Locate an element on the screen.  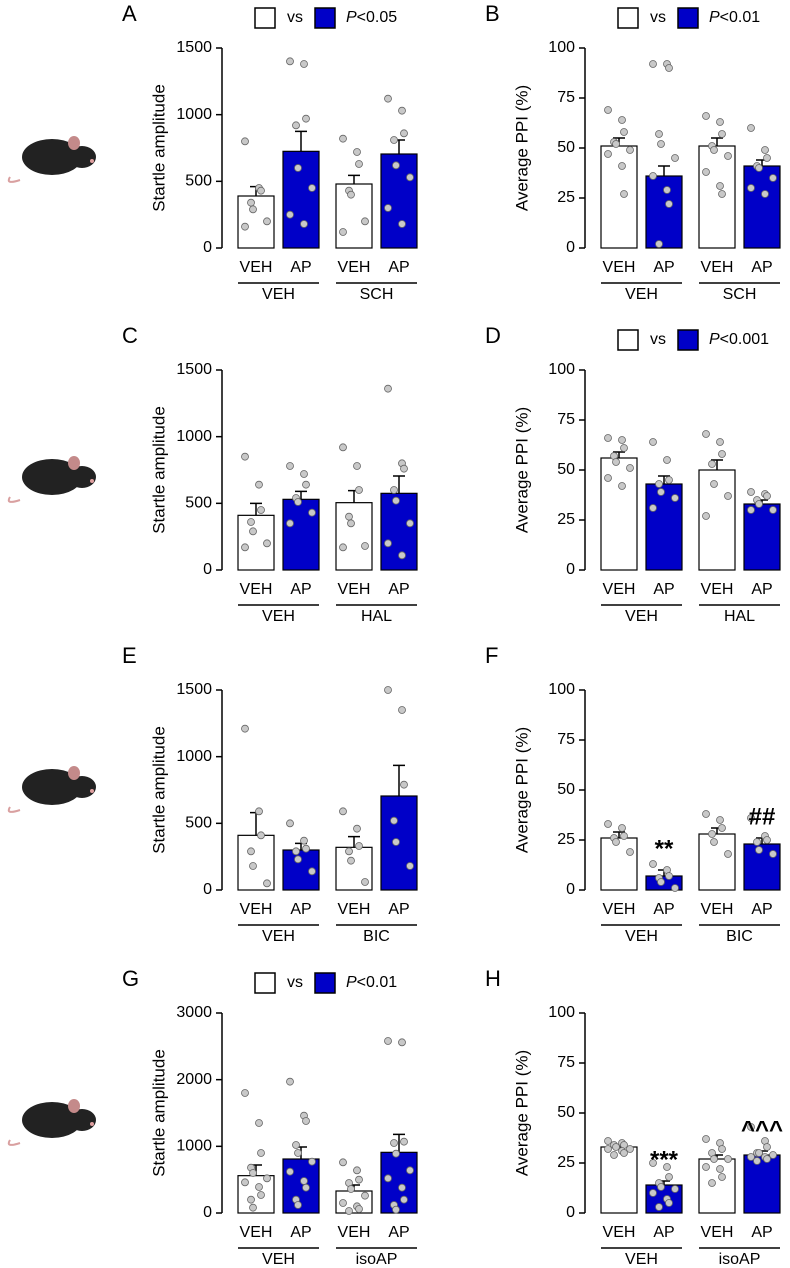
group-label: HAL is located at coordinates (739, 616).